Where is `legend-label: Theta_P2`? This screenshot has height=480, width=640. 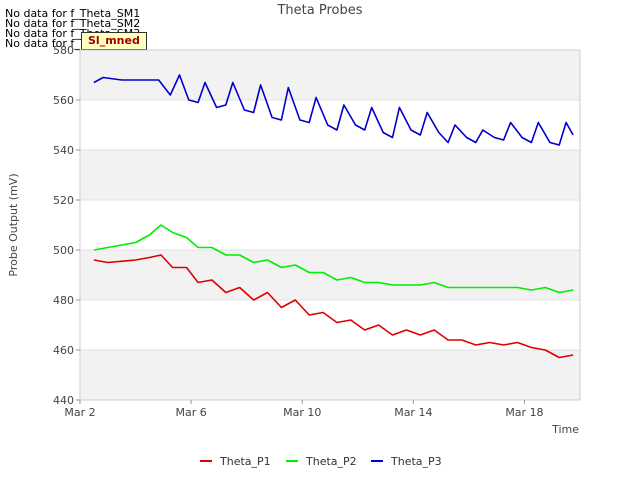
legend-label: Theta_P2 is located at coordinates (331, 461).